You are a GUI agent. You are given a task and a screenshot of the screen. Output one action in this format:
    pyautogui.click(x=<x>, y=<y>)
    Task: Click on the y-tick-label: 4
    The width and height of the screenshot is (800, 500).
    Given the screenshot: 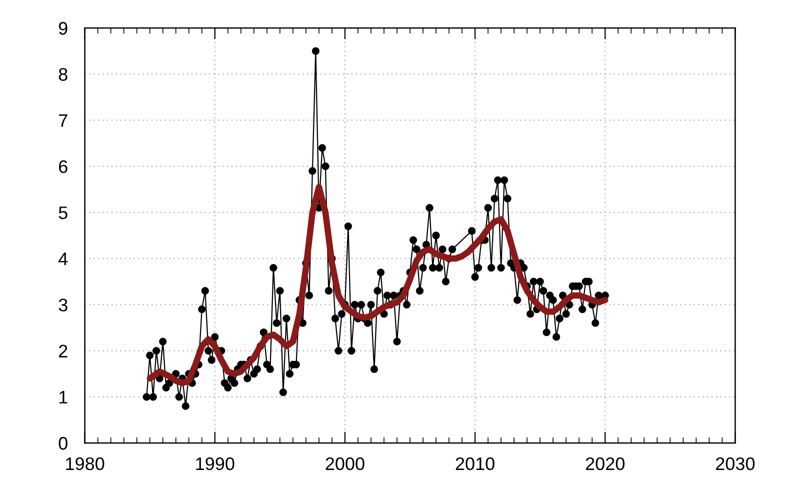 What is the action you would take?
    pyautogui.click(x=63, y=259)
    